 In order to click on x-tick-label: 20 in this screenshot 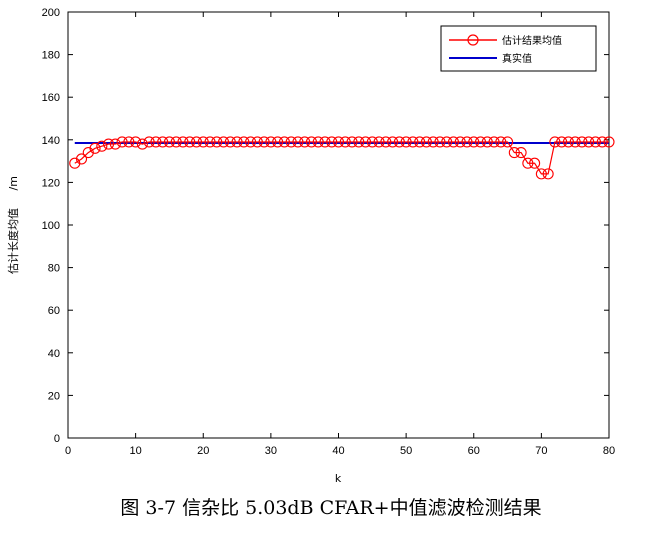, I will do `click(203, 451)`.